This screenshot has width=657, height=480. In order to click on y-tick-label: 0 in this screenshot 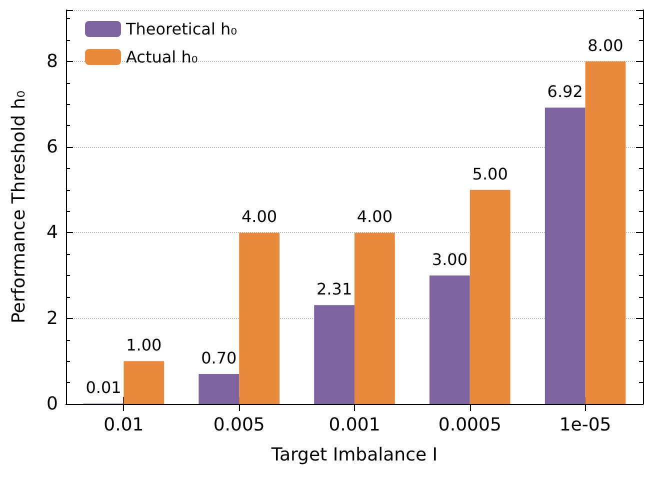, I will do `click(52, 404)`.